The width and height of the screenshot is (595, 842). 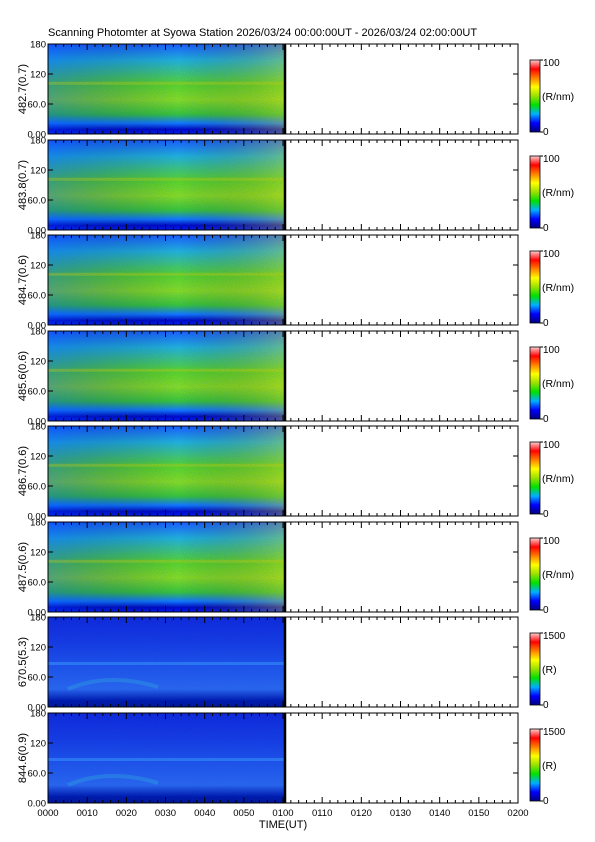 I want to click on panel-5: 0.00 60.0 120 180 487.5(0.6) 100 0 (R/nm), so click(x=295, y=568).